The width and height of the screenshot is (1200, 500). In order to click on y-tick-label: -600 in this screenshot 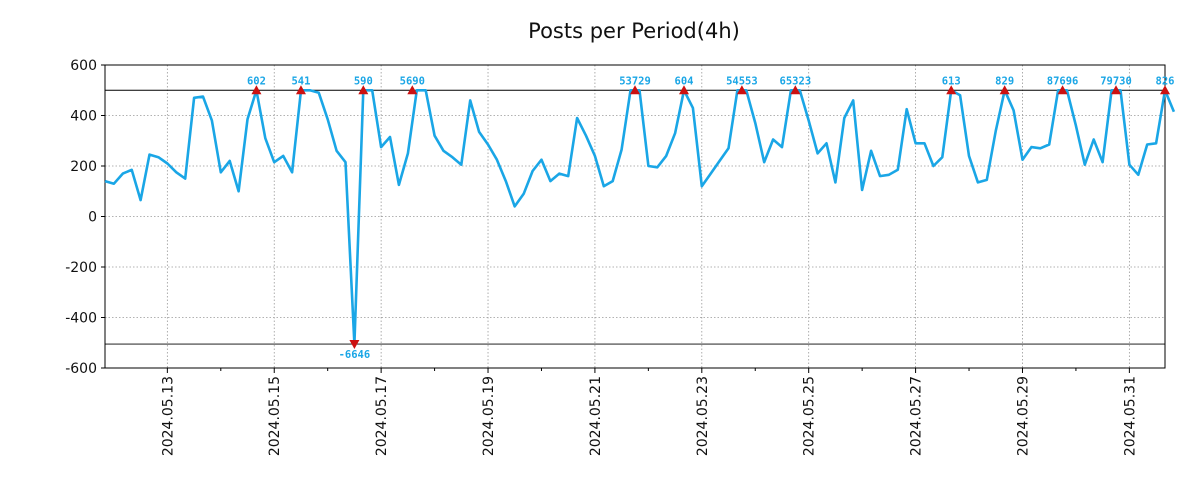, I will do `click(81, 369)`.